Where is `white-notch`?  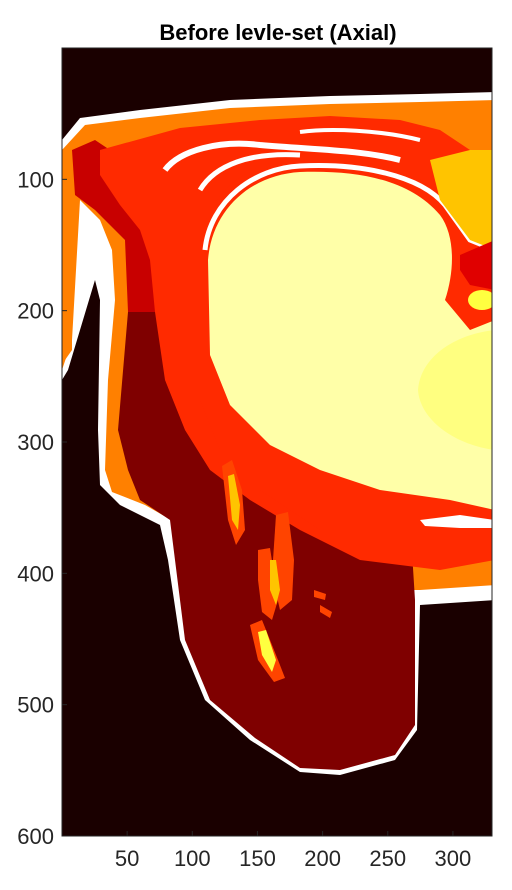 white-notch is located at coordinates (456, 521).